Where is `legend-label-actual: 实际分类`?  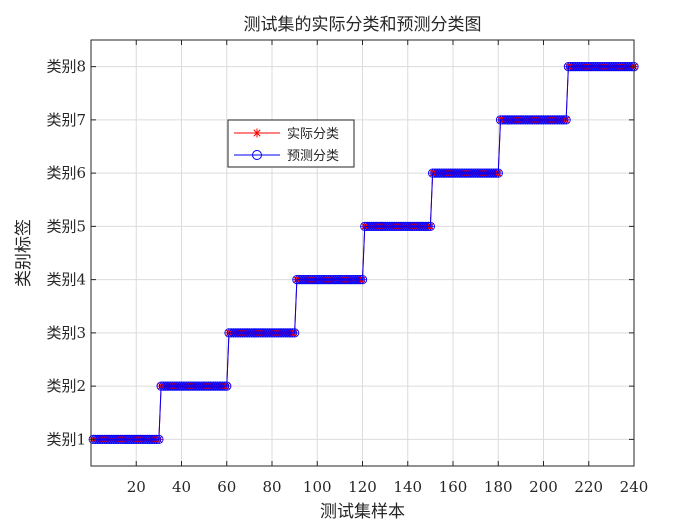
legend-label-actual: 实际分类 is located at coordinates (313, 134).